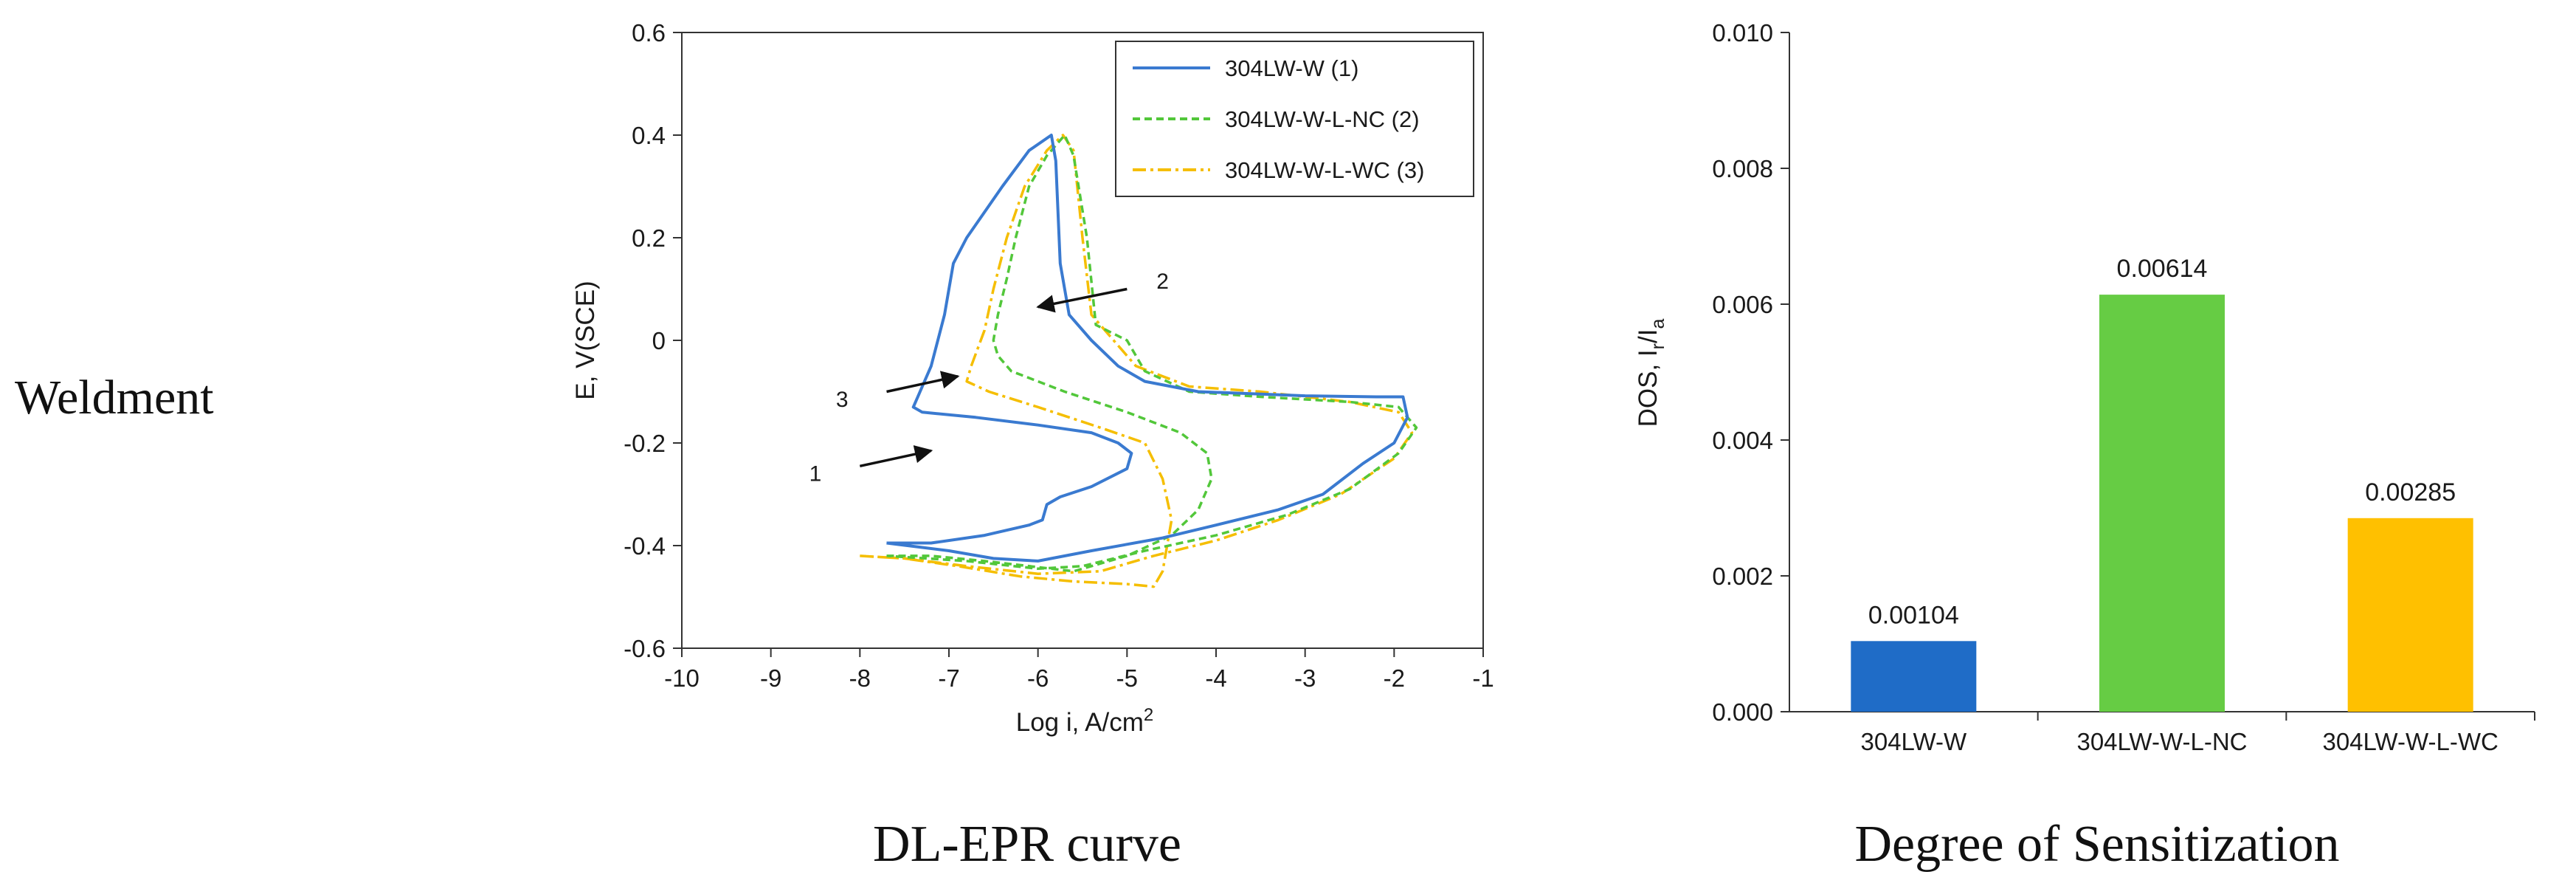 The width and height of the screenshot is (2576, 883). What do you see at coordinates (1127, 678) in the screenshot?
I see `epr-x-tick-label: -5` at bounding box center [1127, 678].